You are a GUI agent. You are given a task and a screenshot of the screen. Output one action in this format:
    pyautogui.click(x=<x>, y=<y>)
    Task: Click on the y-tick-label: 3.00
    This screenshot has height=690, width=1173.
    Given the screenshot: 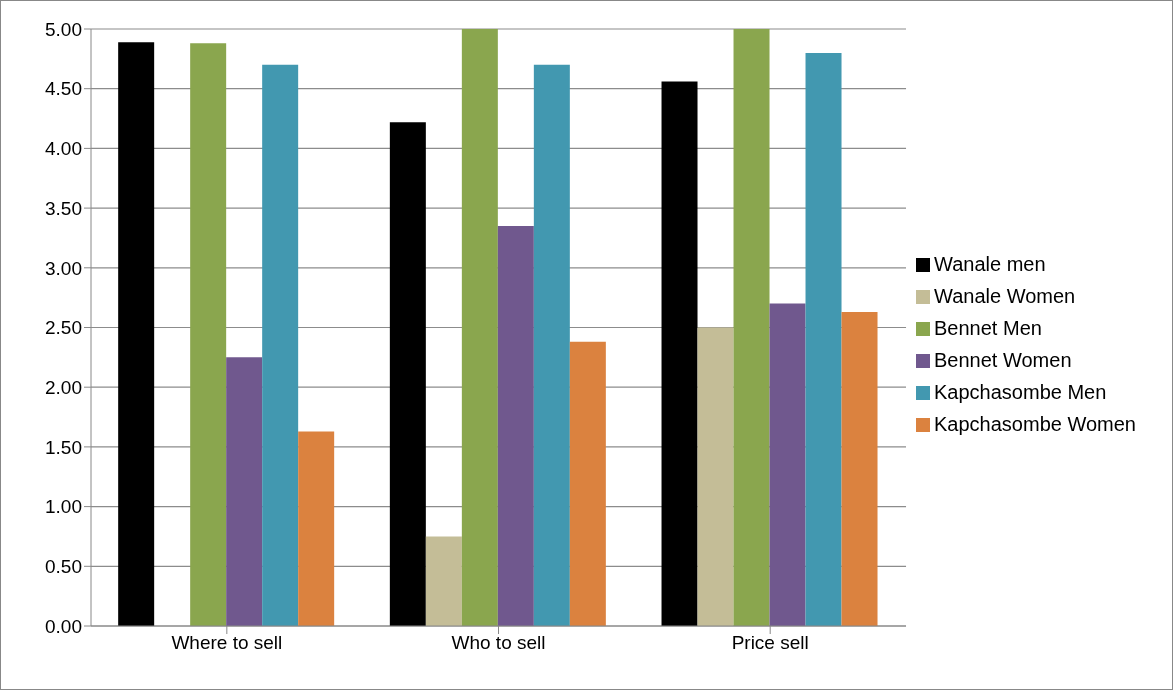 What is the action you would take?
    pyautogui.click(x=63, y=268)
    